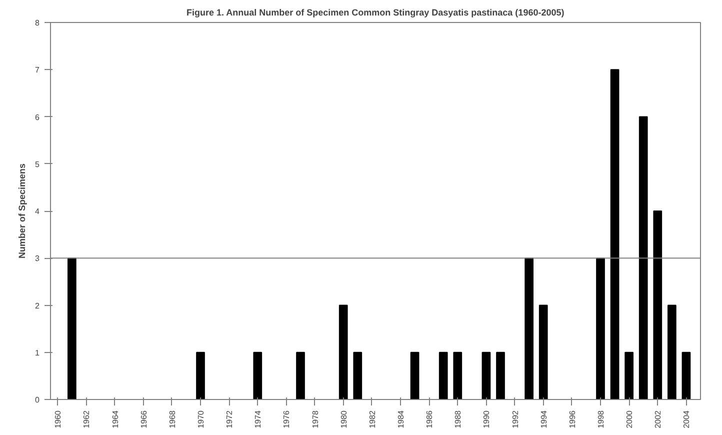 This screenshot has height=435, width=722. Describe the element at coordinates (287, 419) in the screenshot. I see `x-tick-label: 1976` at that location.